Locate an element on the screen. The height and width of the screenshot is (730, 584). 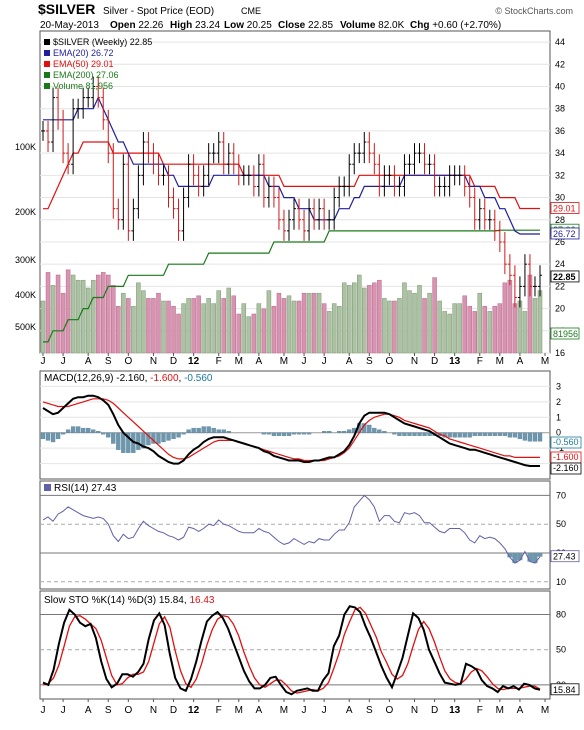
bottom-x-axis: J J A S O N D 12 F M A M J J A S O N D 13 F M A M is located at coordinates (295, 707).